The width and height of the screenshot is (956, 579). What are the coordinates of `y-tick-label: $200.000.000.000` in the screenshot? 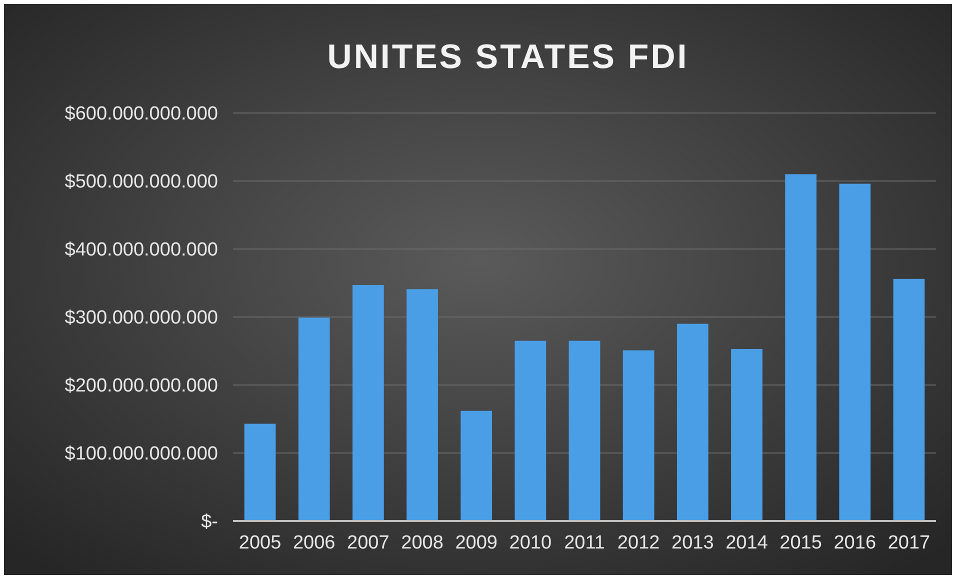 It's located at (141, 386).